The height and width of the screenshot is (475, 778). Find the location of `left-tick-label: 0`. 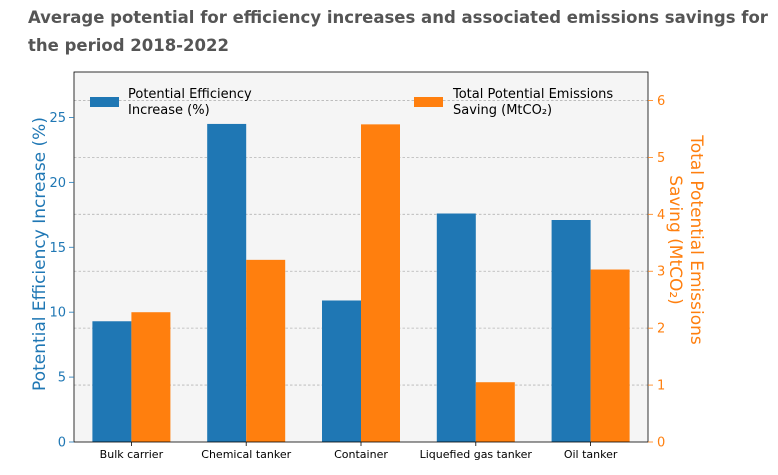

left-tick-label: 0 is located at coordinates (62, 443).